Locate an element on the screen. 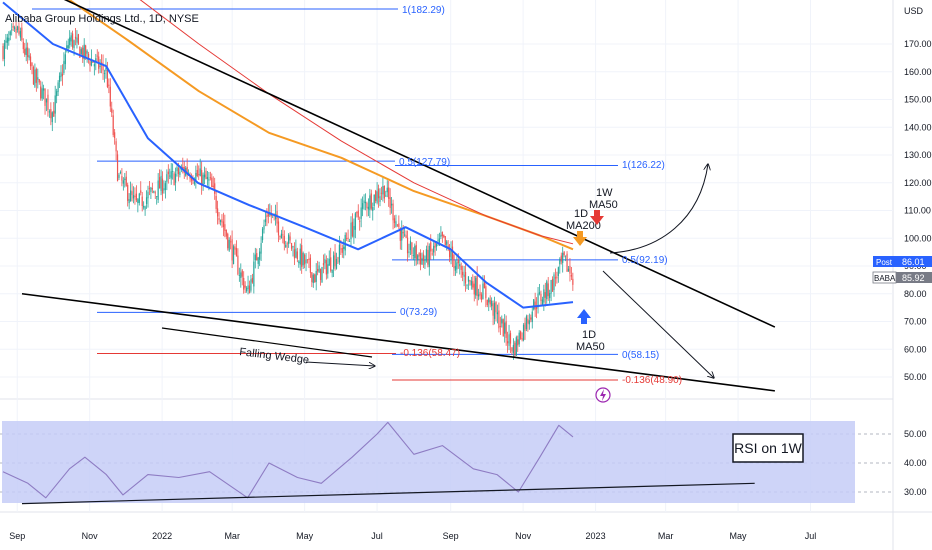 The width and height of the screenshot is (932, 550). lightning-icon is located at coordinates (603, 395).